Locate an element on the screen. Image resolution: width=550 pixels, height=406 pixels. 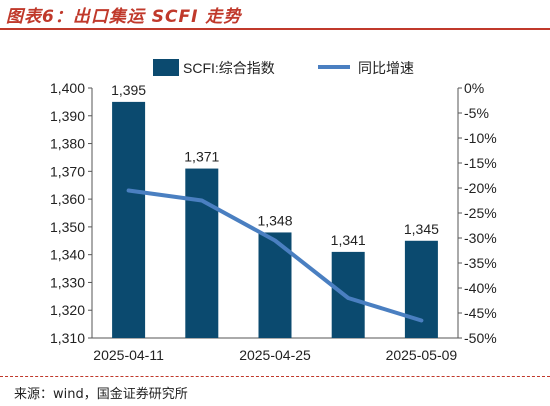
y-right-tick-label: -35% is located at coordinates (480, 263).